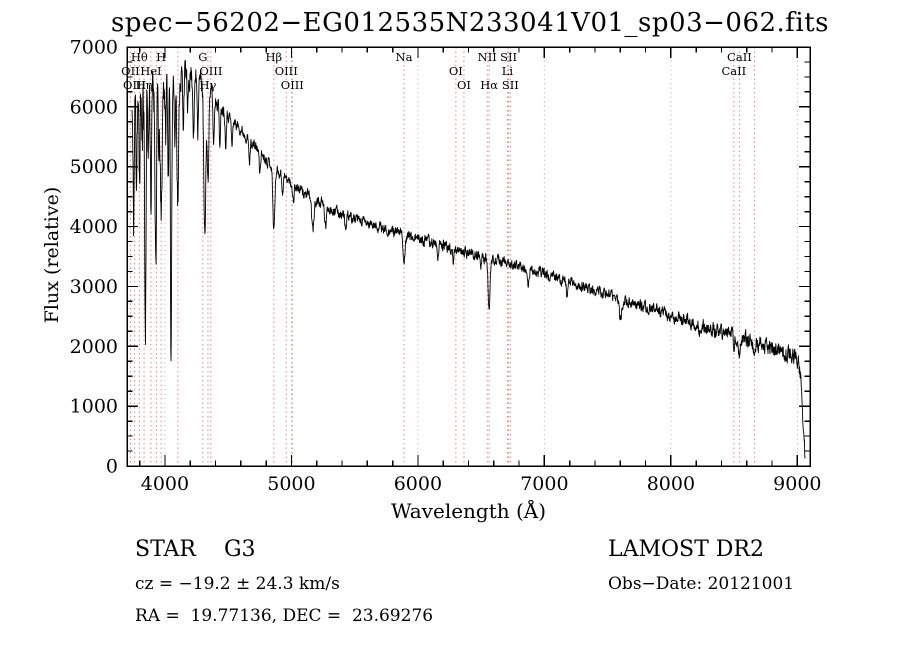 The height and width of the screenshot is (650, 900). What do you see at coordinates (161, 57) in the screenshot?
I see `spectral-line-label: H` at bounding box center [161, 57].